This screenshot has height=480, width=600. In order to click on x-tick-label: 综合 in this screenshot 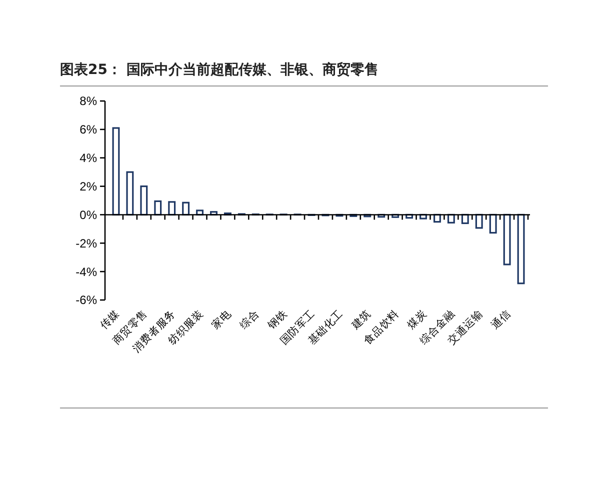, I will do `click(249, 319)`.